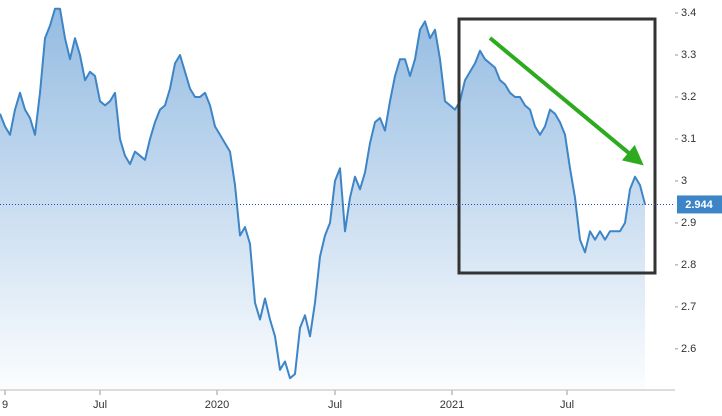  I want to click on y-tick-label: 3.1, so click(688, 139).